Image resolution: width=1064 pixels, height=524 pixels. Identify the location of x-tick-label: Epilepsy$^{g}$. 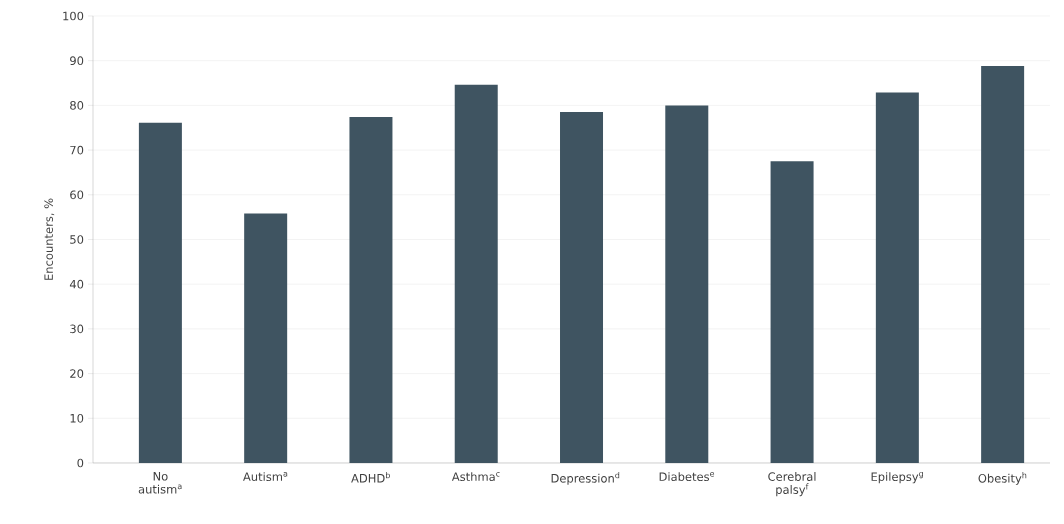
(897, 478).